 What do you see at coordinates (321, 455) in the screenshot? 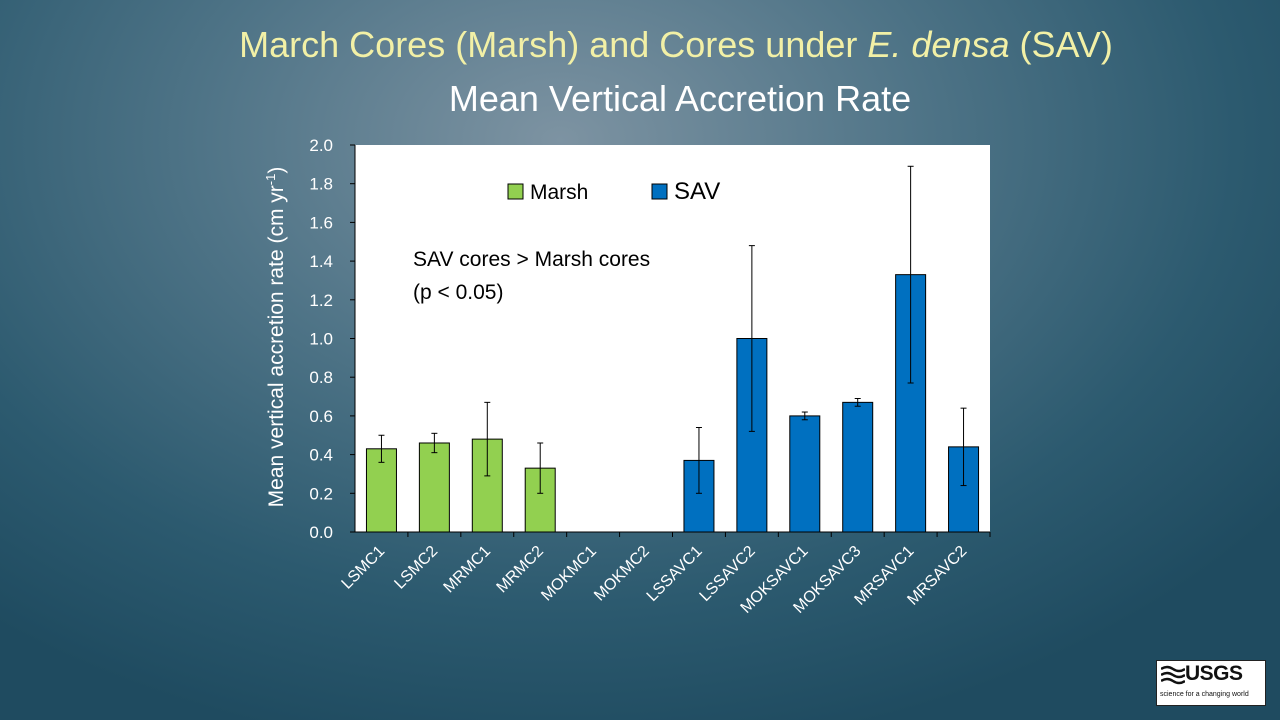
I see `y-tick-label: 0.4` at bounding box center [321, 455].